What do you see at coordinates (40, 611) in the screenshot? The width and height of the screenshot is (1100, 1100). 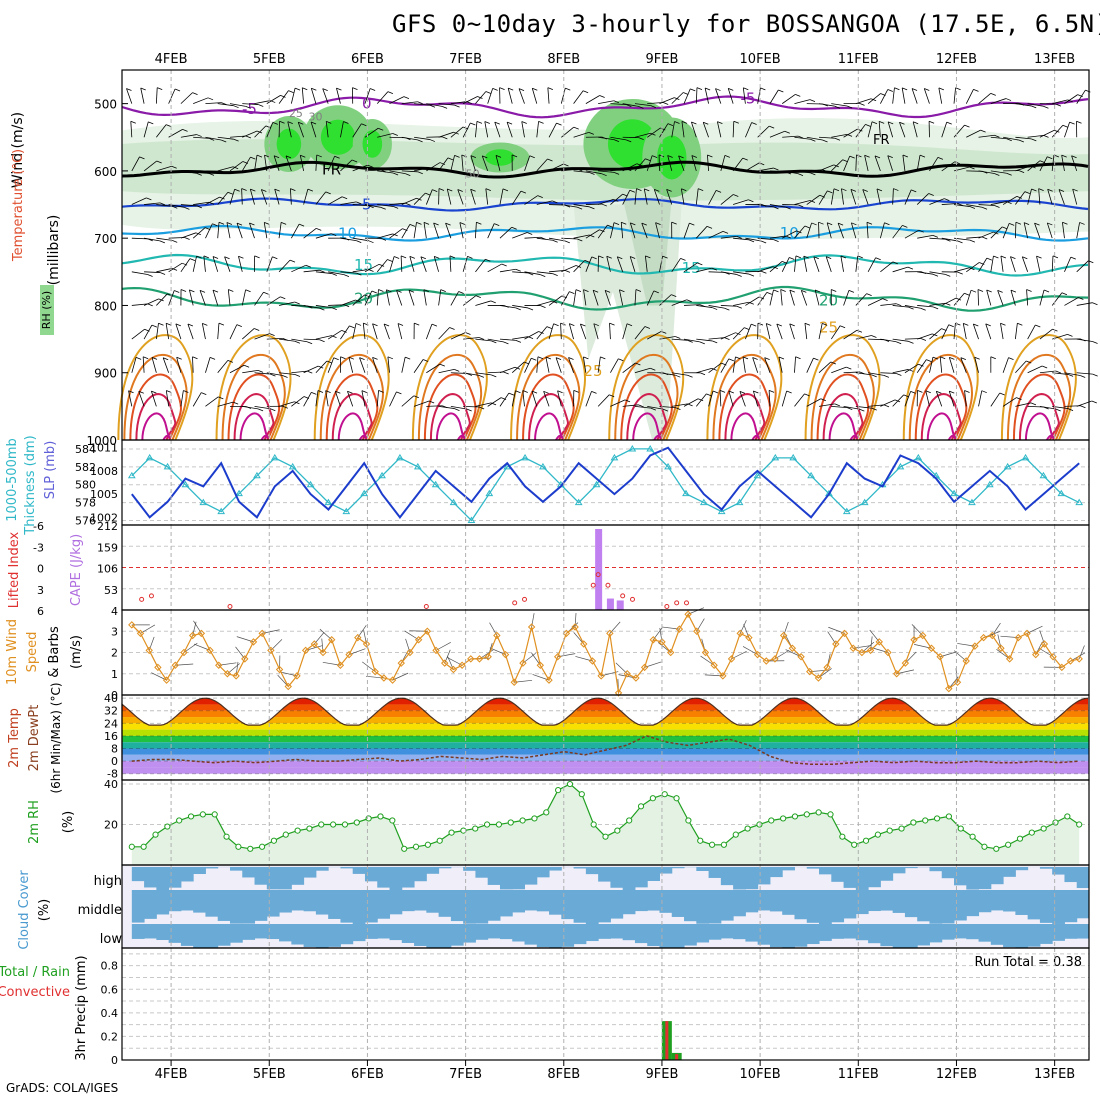 I see `lifted-index-tick-label: 6` at bounding box center [40, 611].